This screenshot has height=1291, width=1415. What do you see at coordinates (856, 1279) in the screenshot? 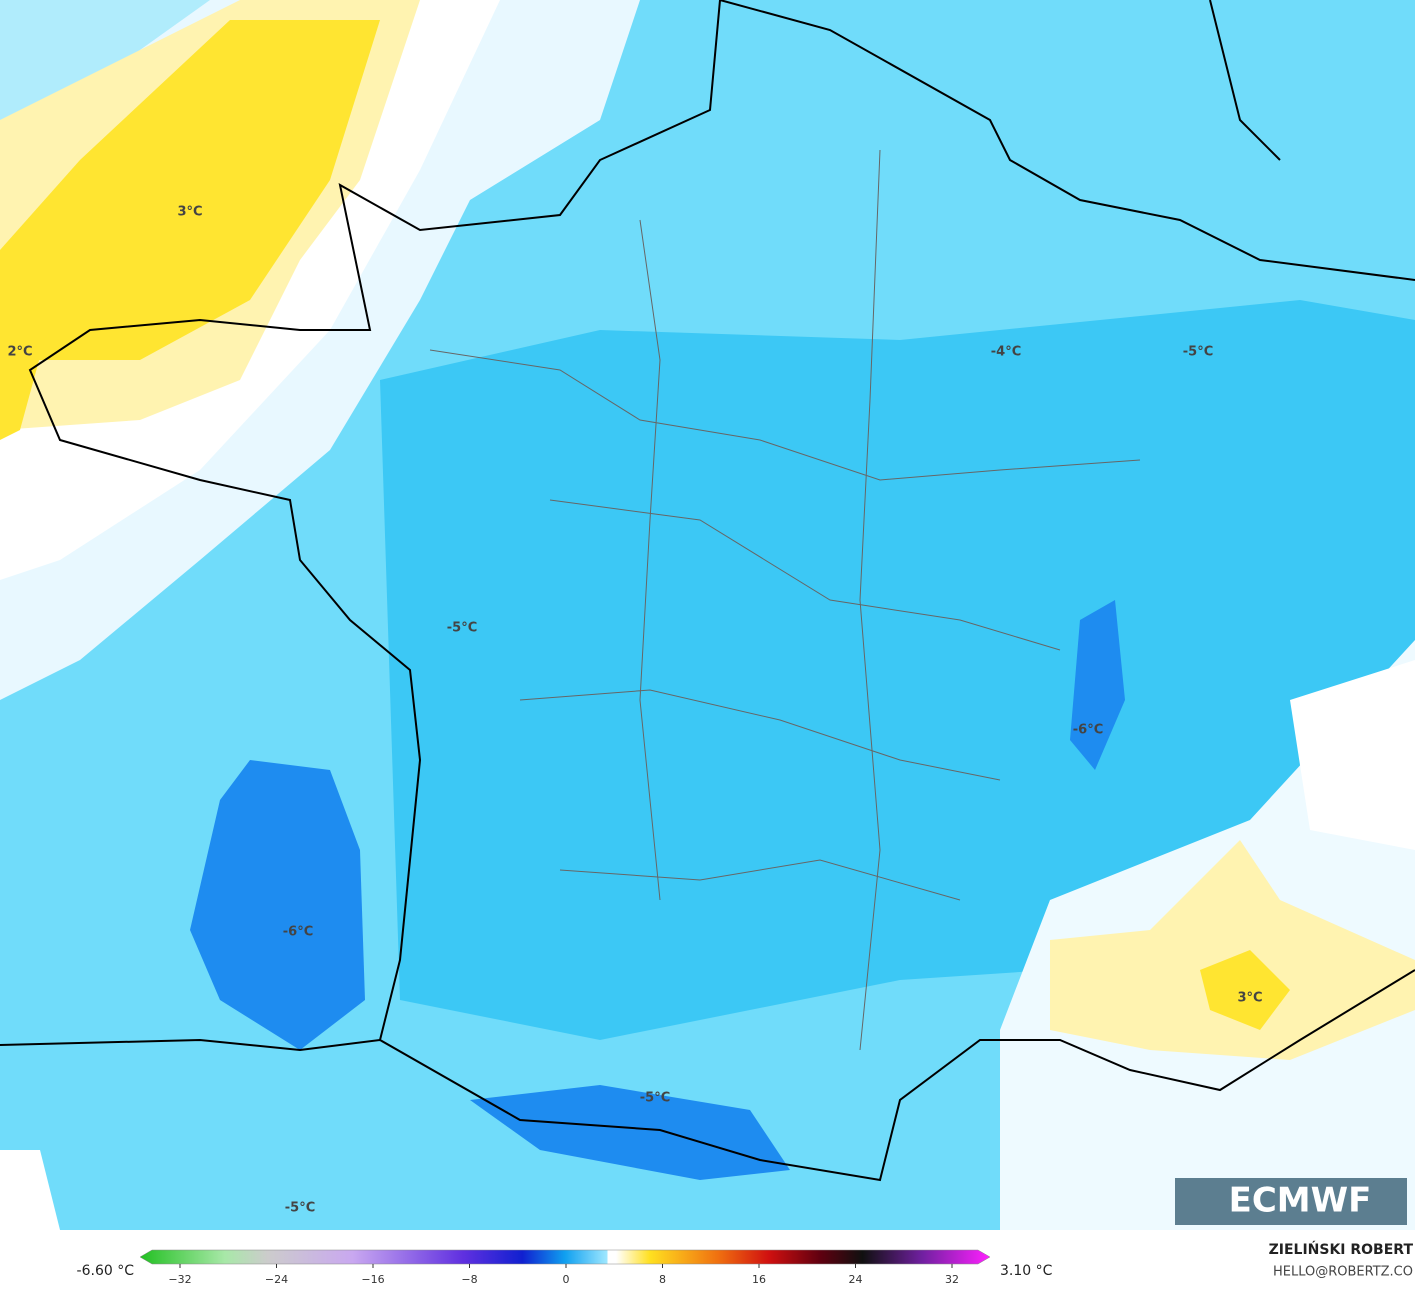
I see `colorbar-tick-label: 24` at bounding box center [856, 1279].